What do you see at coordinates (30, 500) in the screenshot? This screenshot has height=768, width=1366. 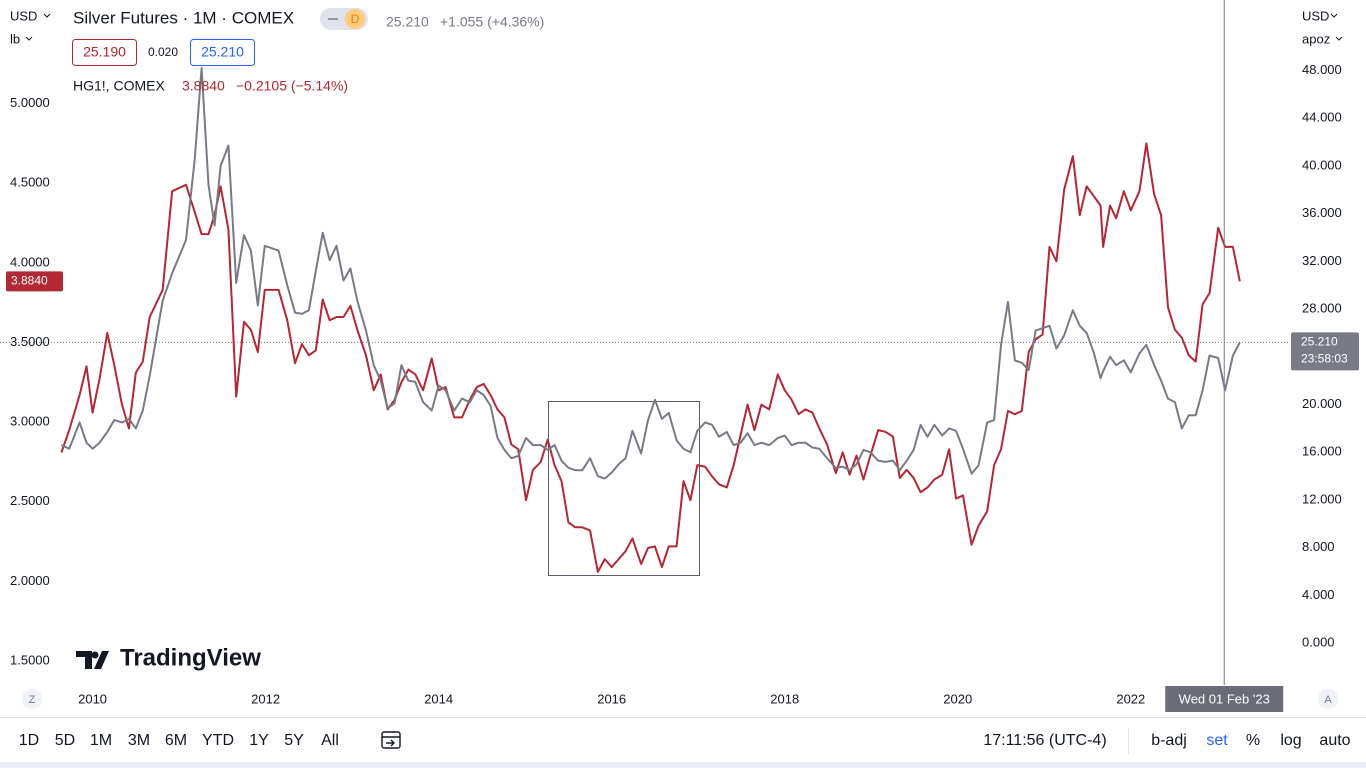 I see `y-tick-label: 2.5000` at bounding box center [30, 500].